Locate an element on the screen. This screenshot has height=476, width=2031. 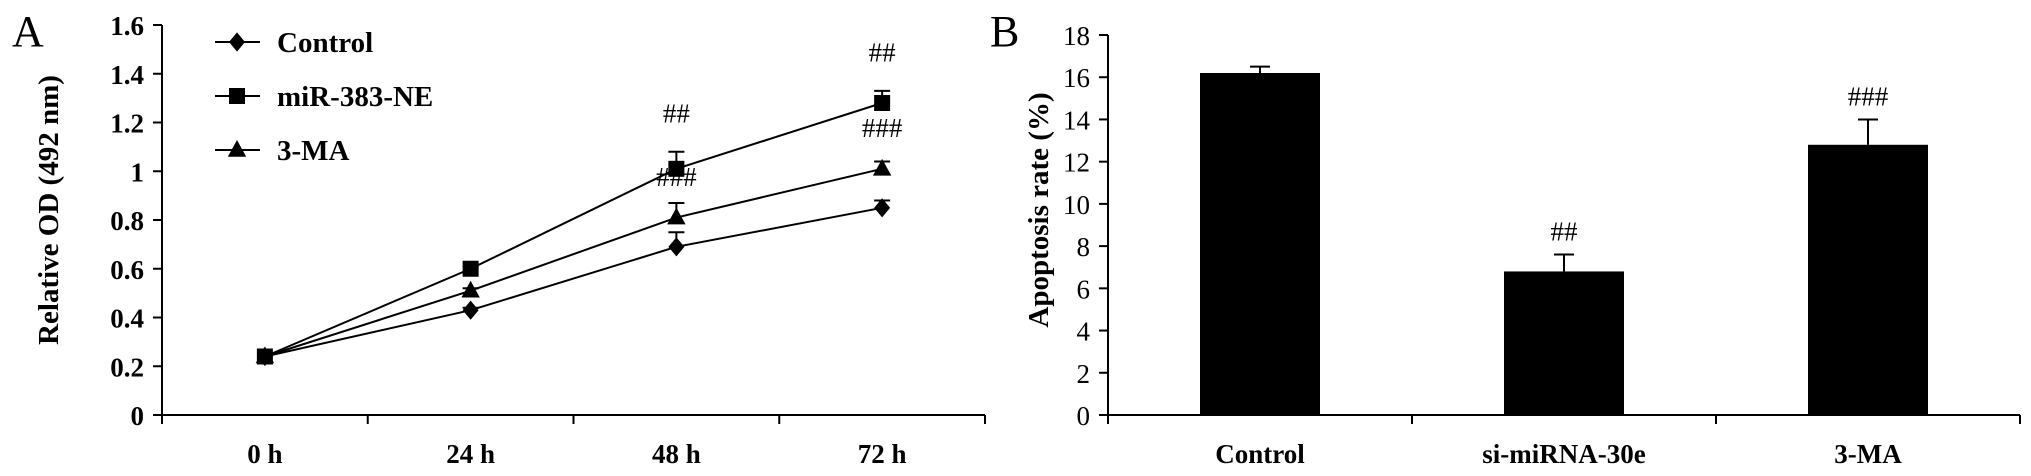
panel-b-y-tick-label: 4 is located at coordinates (1084, 332).